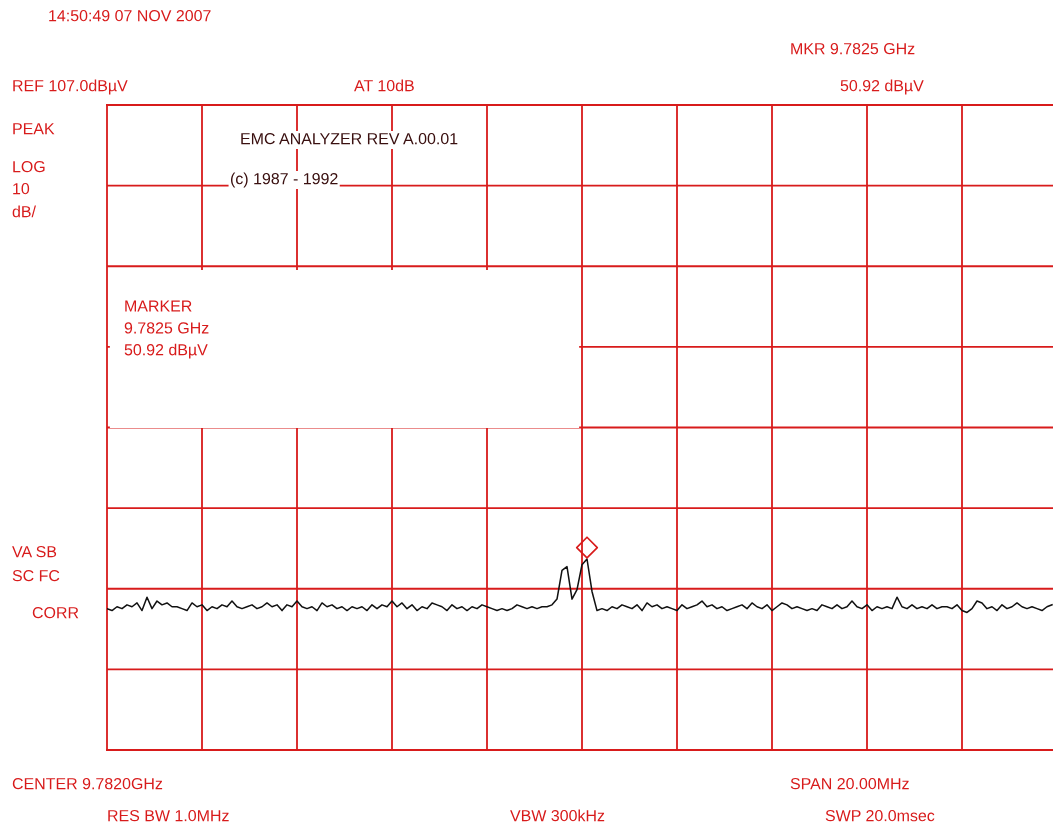 This screenshot has width=1053, height=824. What do you see at coordinates (70, 87) in the screenshot?
I see `text: REF 107.0dBµV` at bounding box center [70, 87].